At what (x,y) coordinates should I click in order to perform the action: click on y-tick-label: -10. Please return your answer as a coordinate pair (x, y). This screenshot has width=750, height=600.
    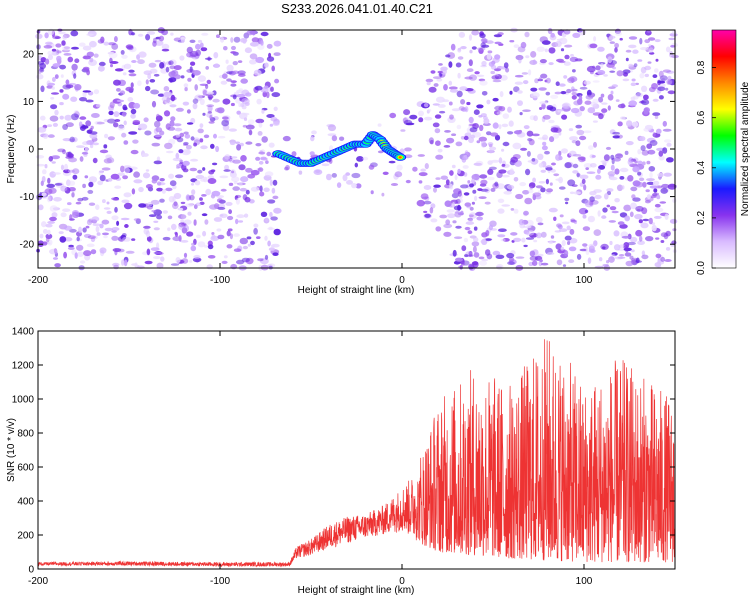
    Looking at the image, I should click on (27, 197).